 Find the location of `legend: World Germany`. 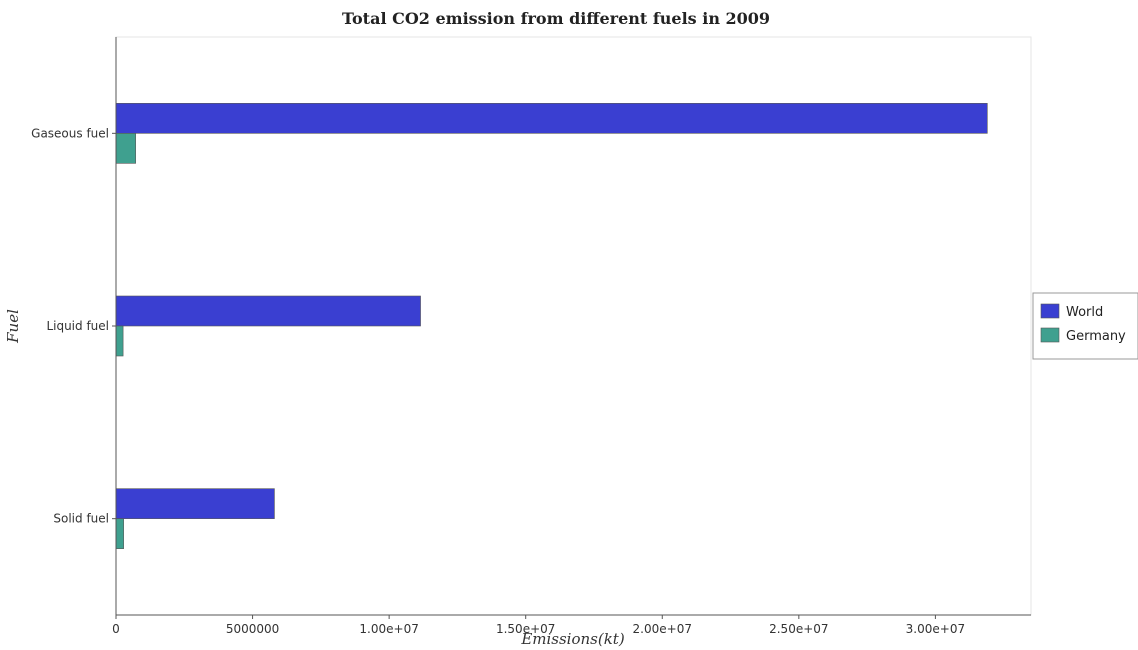

legend: World Germany is located at coordinates (1085, 326).